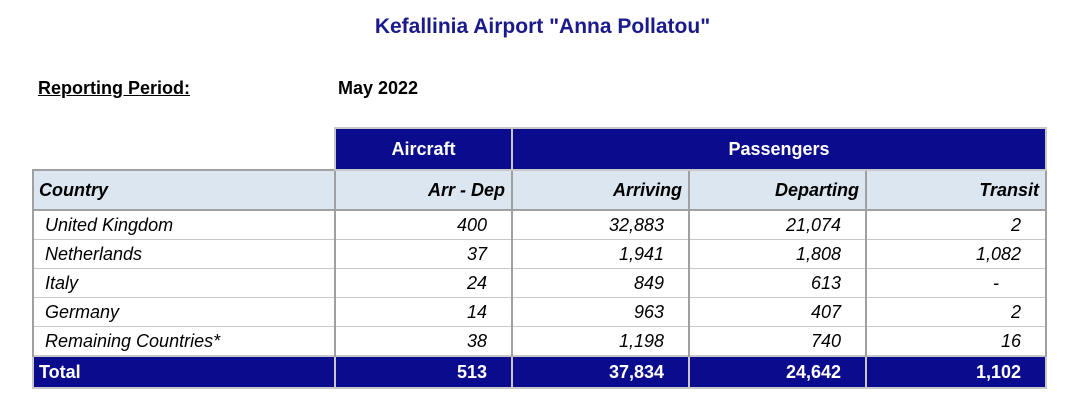 This screenshot has width=1072, height=418. I want to click on arriving-cell: 32,883, so click(600, 225).